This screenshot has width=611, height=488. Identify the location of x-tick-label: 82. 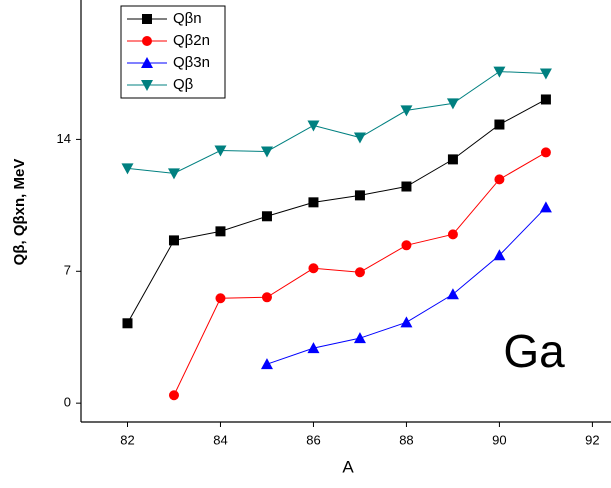
(127, 439).